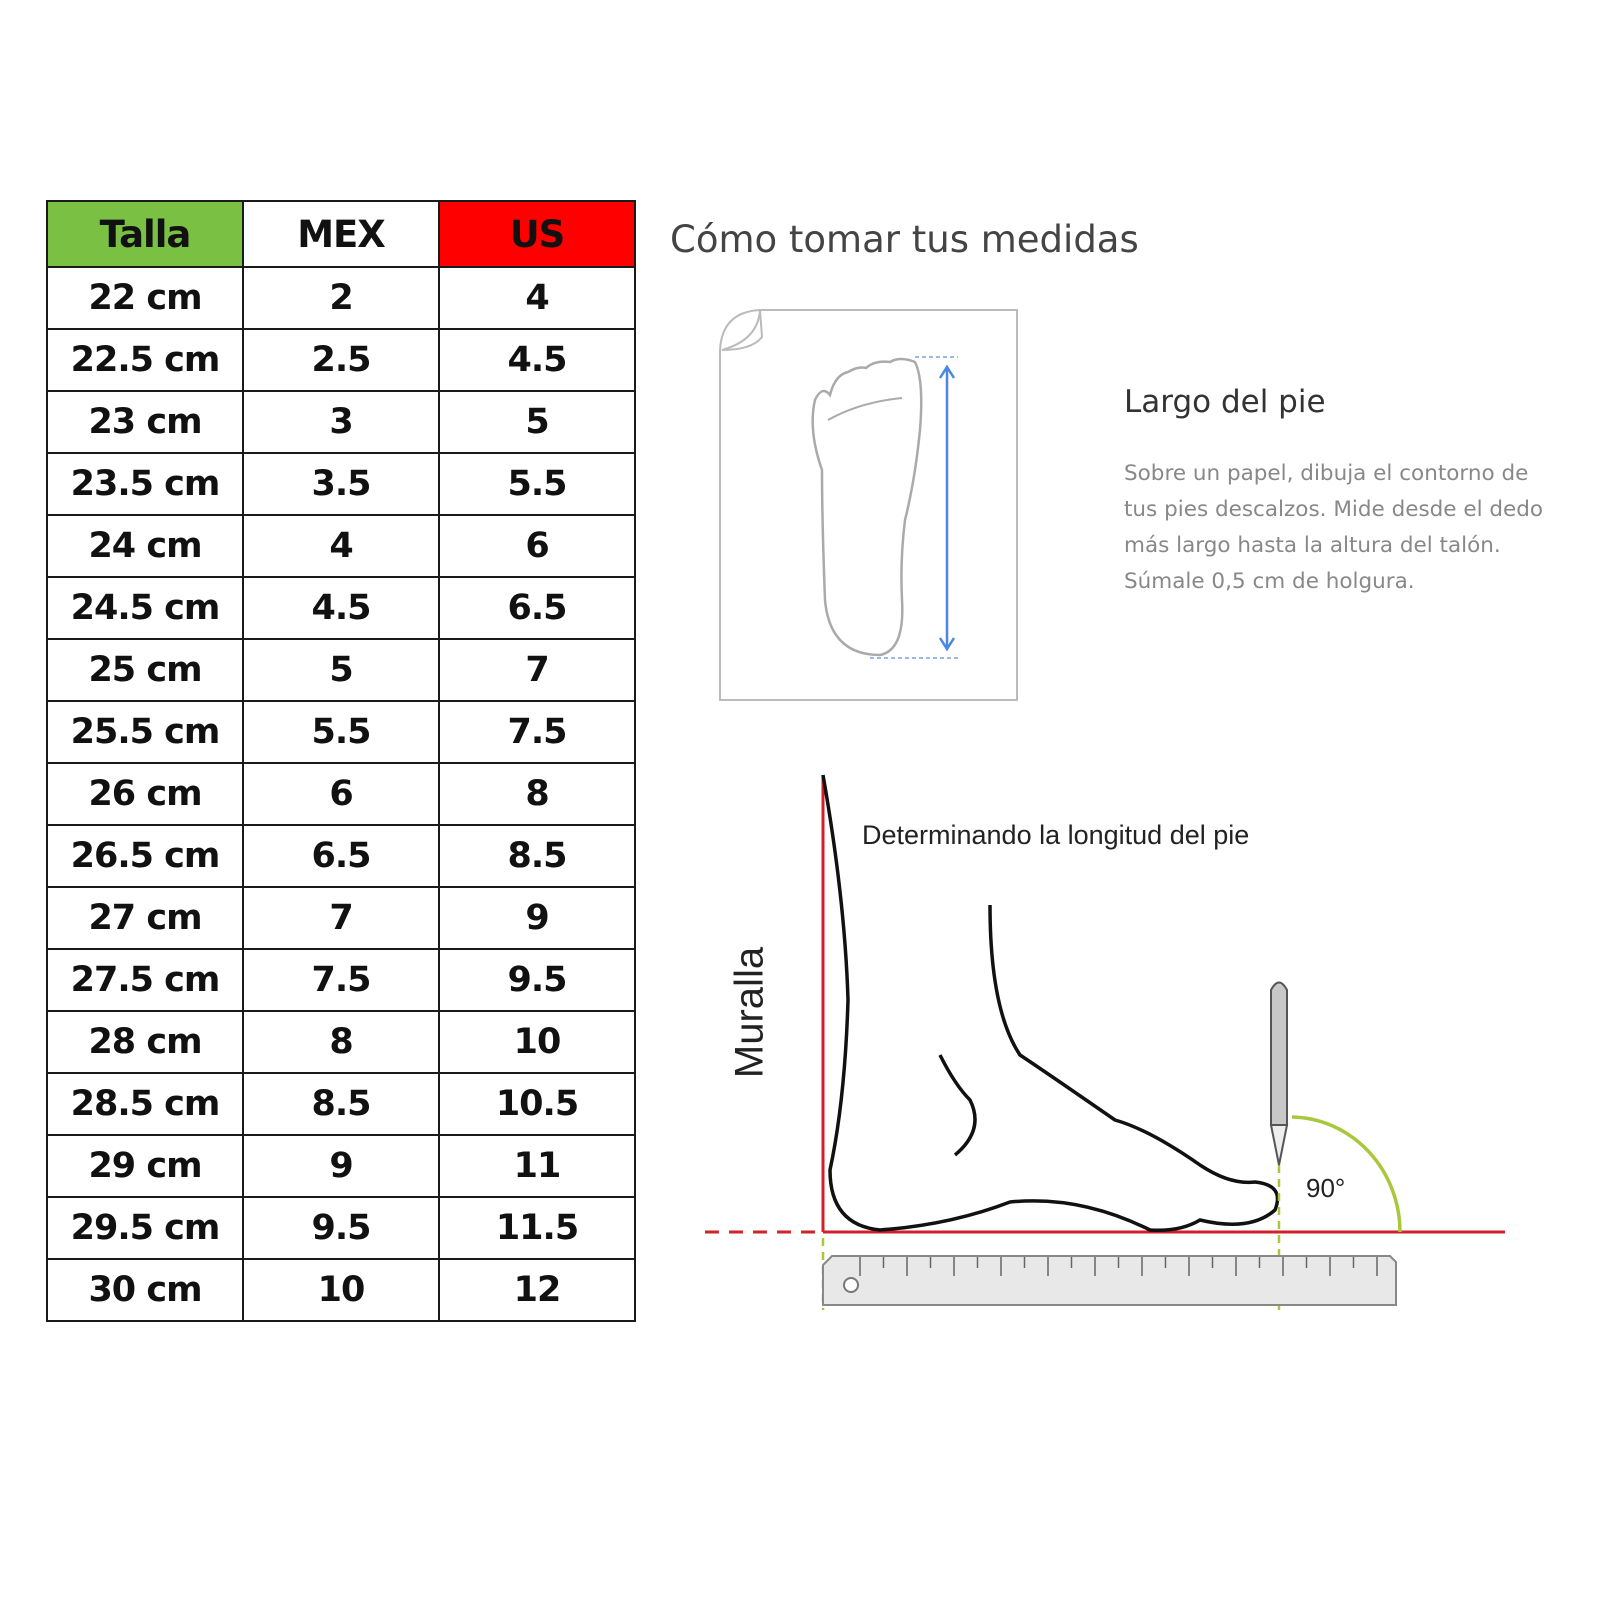 This screenshot has width=1600, height=1600. I want to click on cell-us: 12, so click(537, 1290).